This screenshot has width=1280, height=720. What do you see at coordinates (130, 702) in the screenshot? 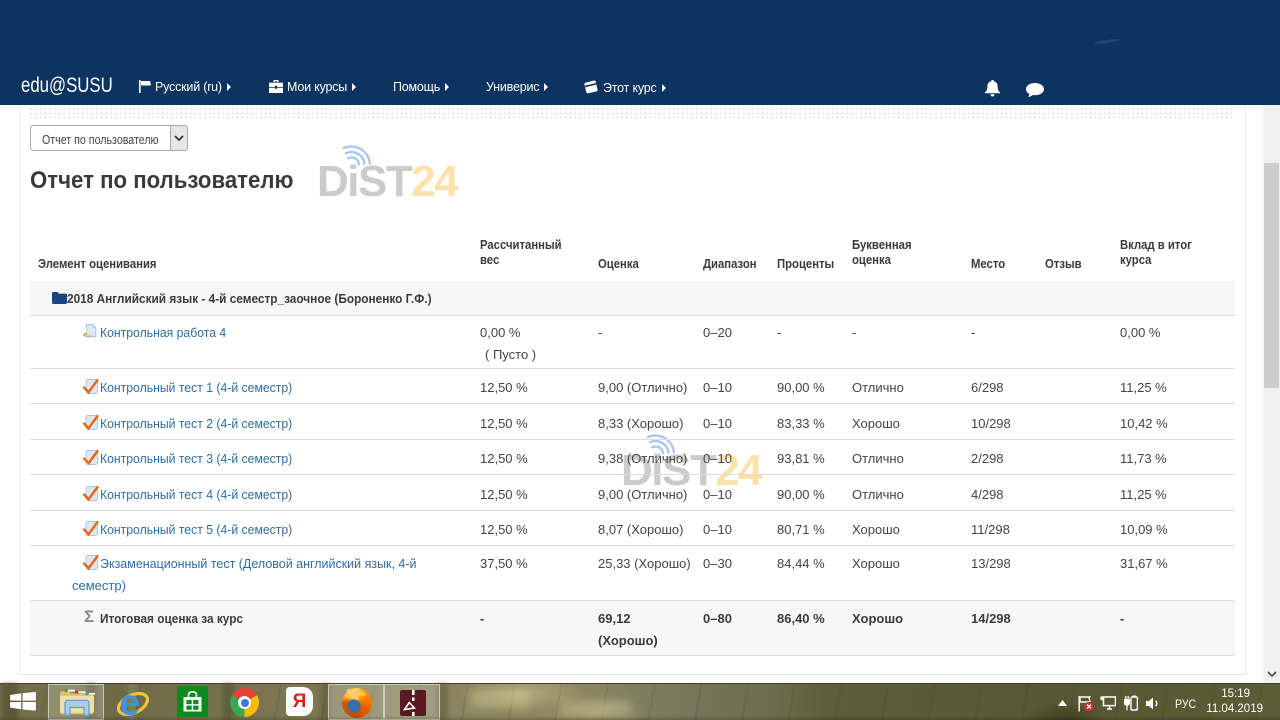
I see `svg-text: e` at bounding box center [130, 702].